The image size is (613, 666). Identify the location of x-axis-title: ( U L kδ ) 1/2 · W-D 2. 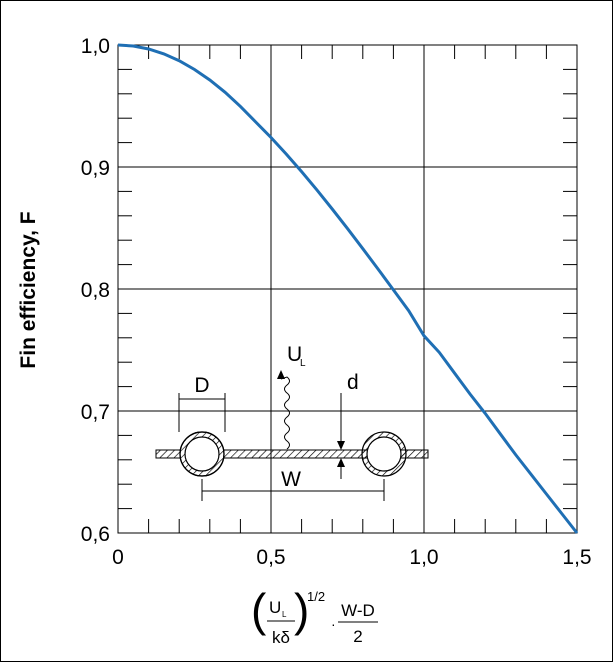
(314, 615).